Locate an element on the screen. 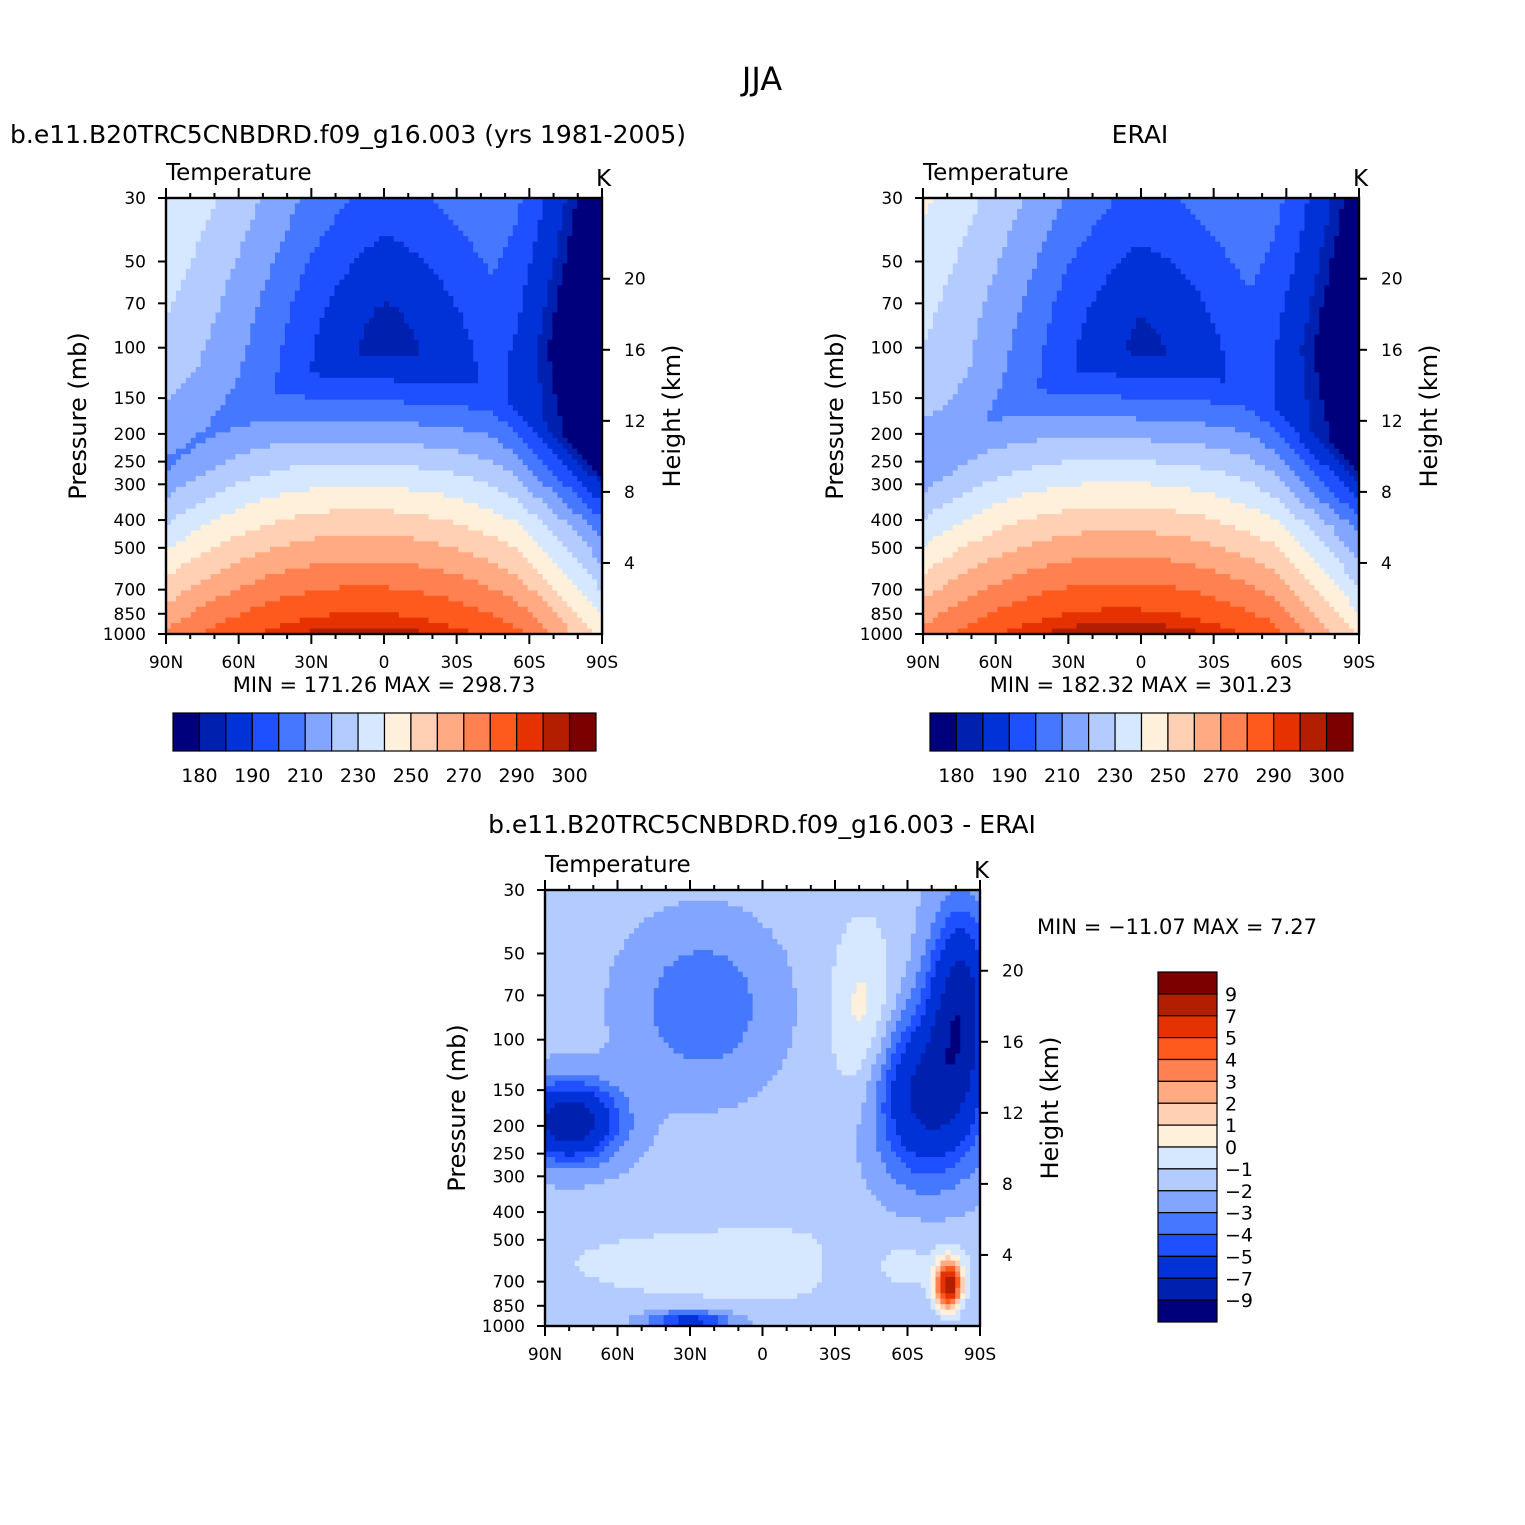 This screenshot has height=1525, width=1525. model-ptick-label: 1000 is located at coordinates (124, 635).